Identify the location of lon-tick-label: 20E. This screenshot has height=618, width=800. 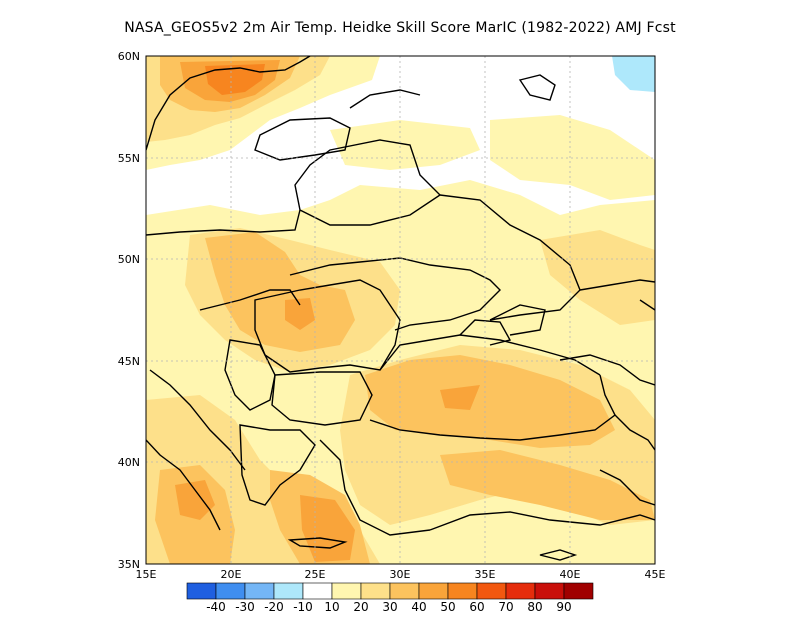
(231, 574).